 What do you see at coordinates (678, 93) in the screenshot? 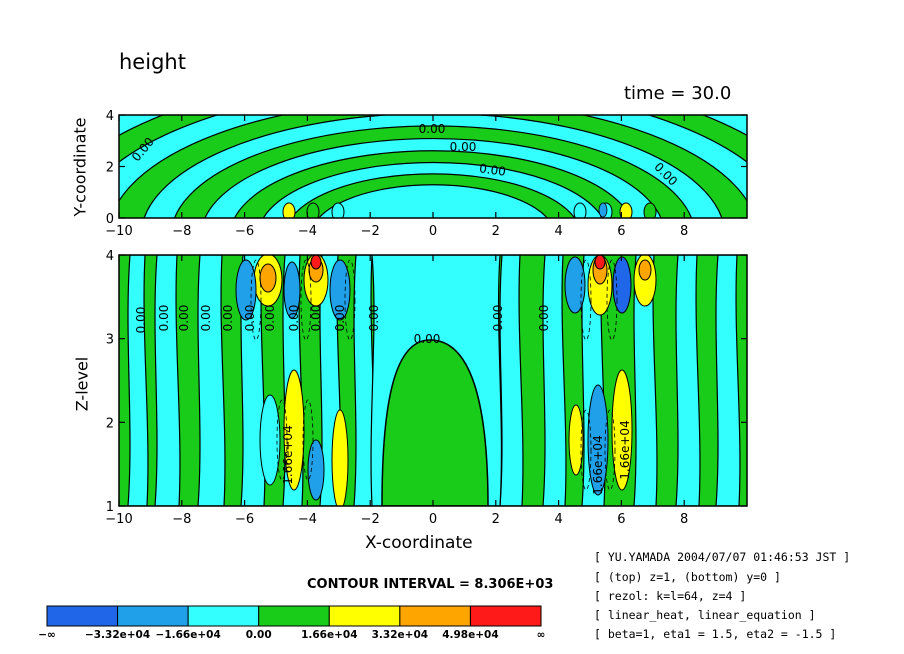
I see `time-label: time = 30.0` at bounding box center [678, 93].